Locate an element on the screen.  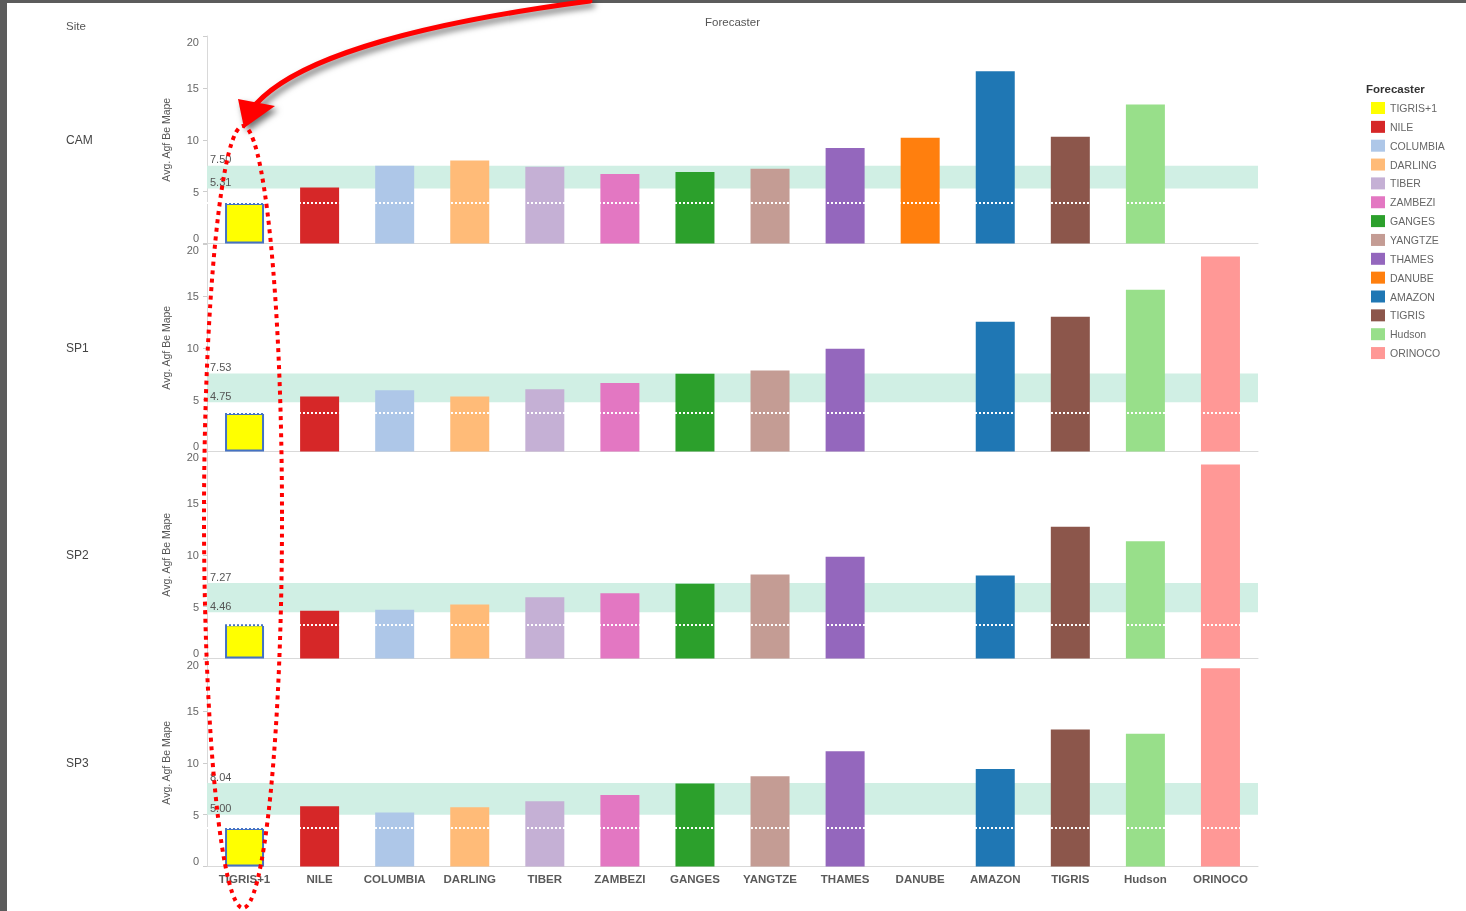
legend-label: DANUBE is located at coordinates (1412, 277).